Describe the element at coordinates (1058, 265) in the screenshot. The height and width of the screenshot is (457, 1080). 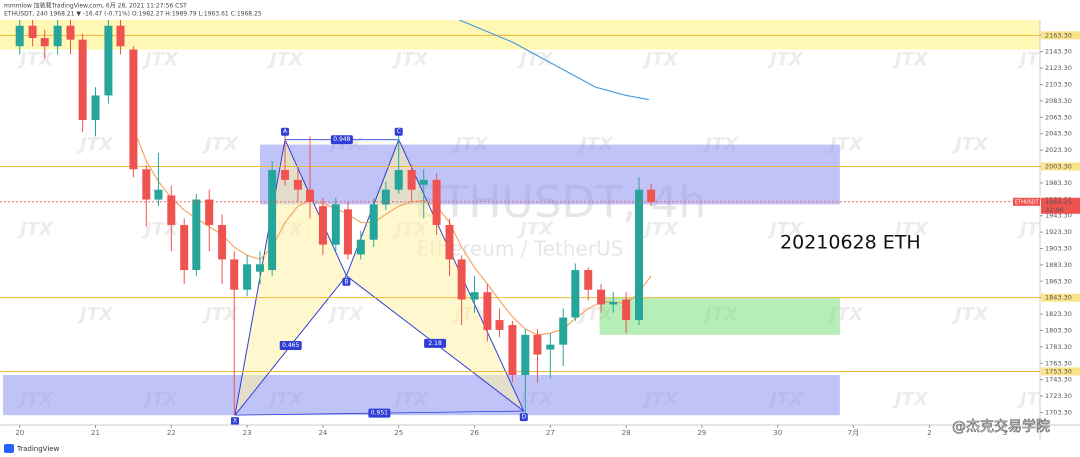
I see `y-tick-label: 1883.30` at that location.